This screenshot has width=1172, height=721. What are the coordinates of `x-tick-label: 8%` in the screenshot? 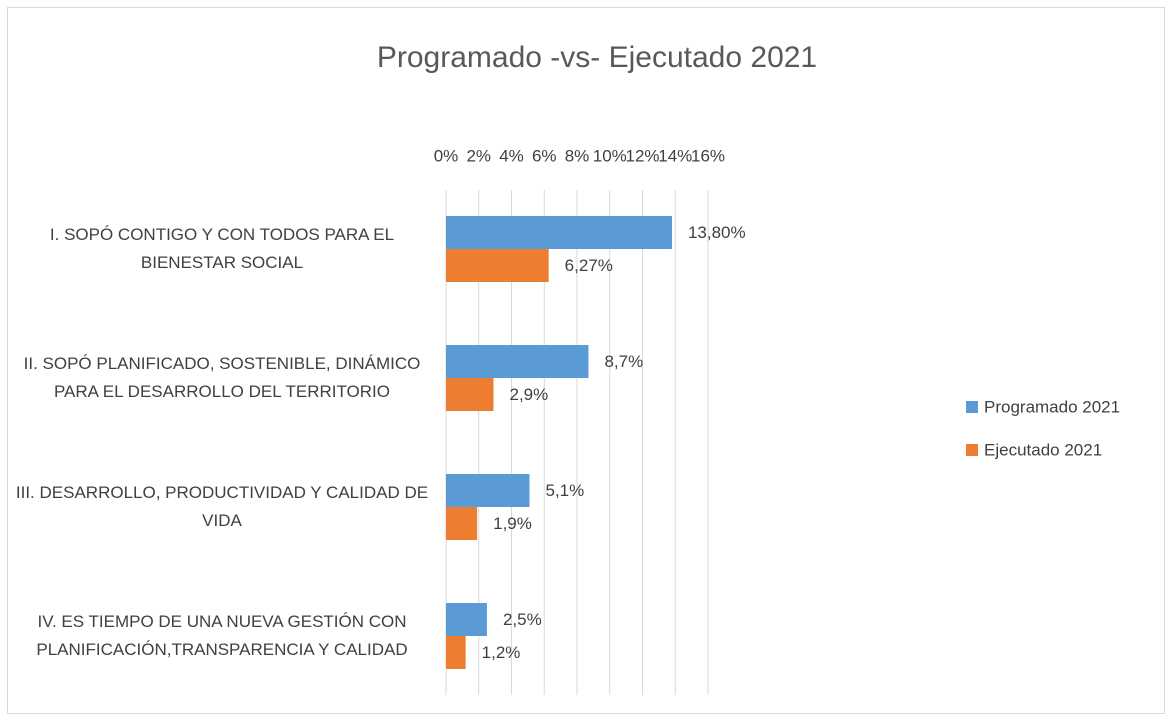 It's located at (577, 155).